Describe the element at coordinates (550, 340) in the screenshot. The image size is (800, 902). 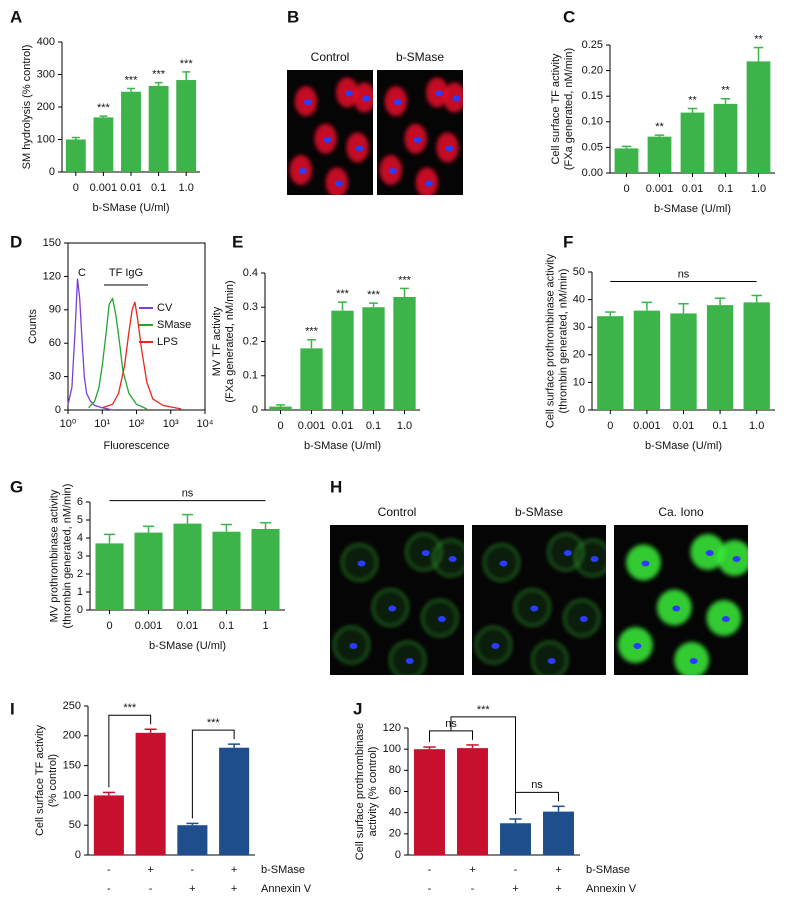
I see `y-axis-label-line: Cell surface prothrombinase activity` at that location.